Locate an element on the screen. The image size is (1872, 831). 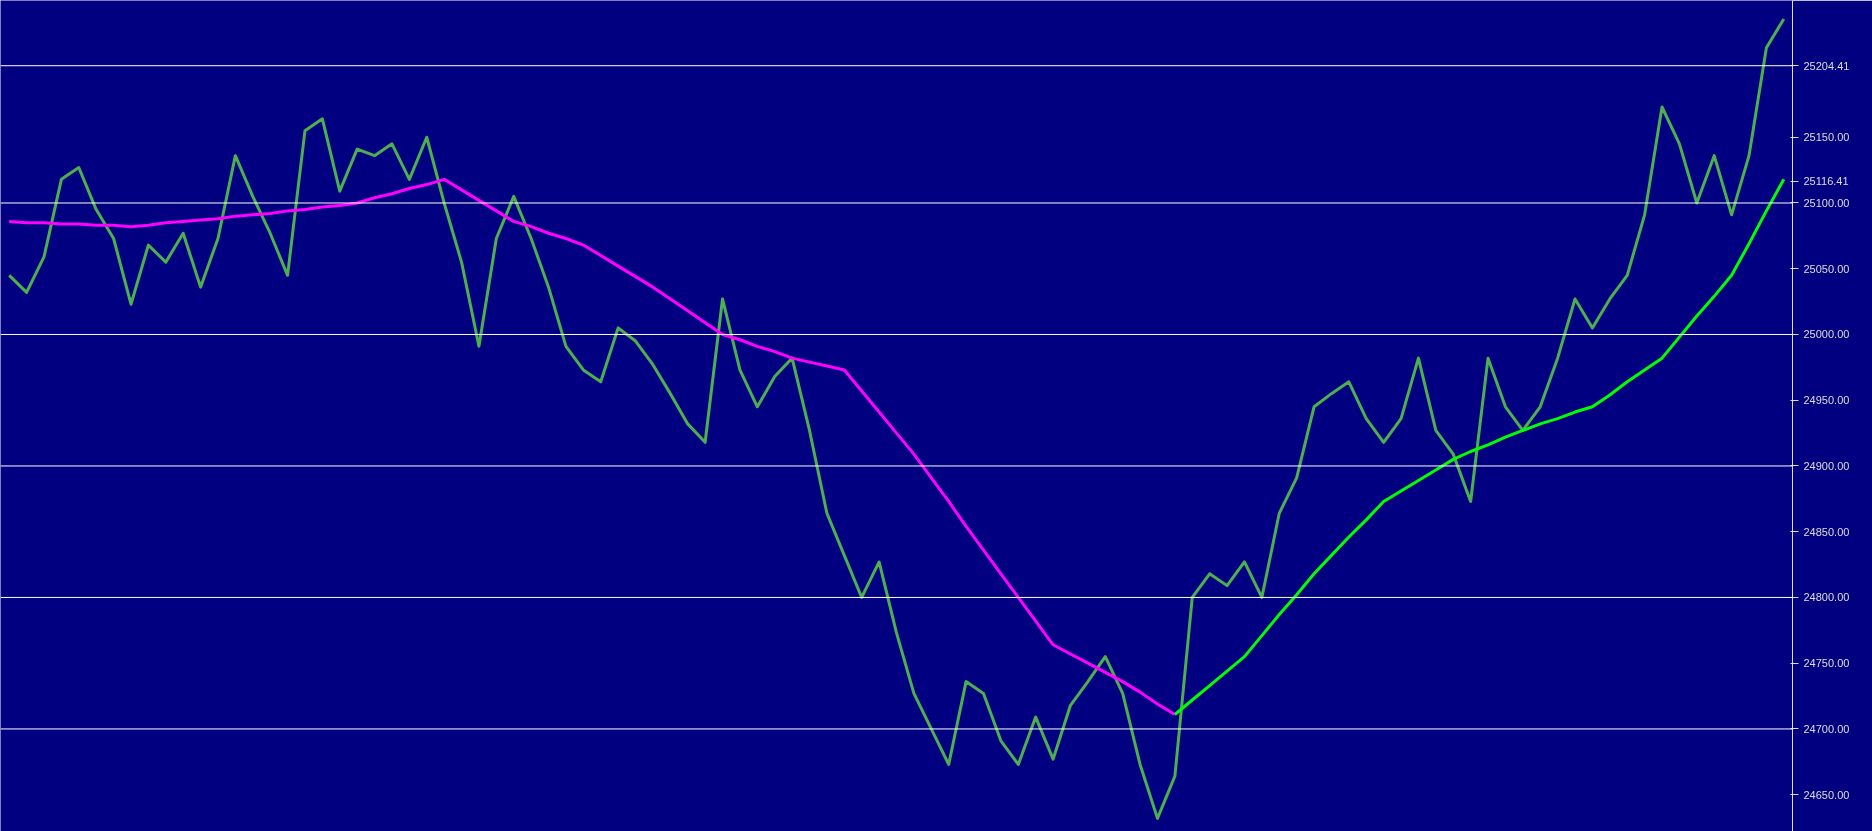
y-tick-label: 24900.00 is located at coordinates (1826, 465).